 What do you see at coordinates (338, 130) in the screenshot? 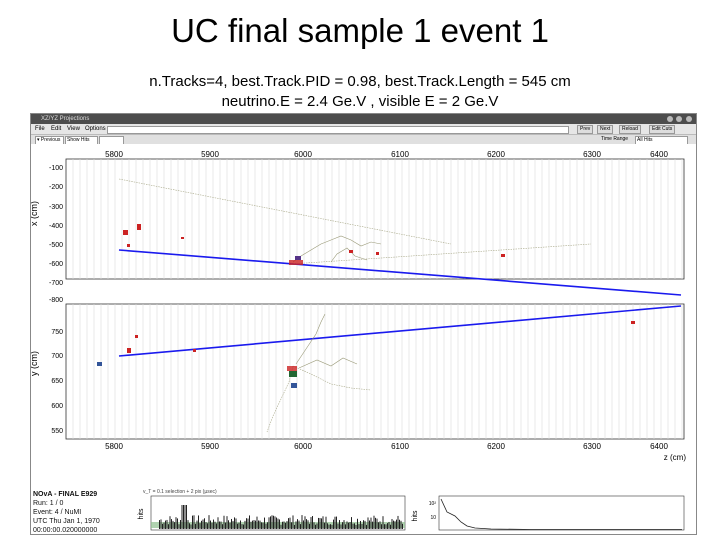
I see `command-field` at bounding box center [338, 130].